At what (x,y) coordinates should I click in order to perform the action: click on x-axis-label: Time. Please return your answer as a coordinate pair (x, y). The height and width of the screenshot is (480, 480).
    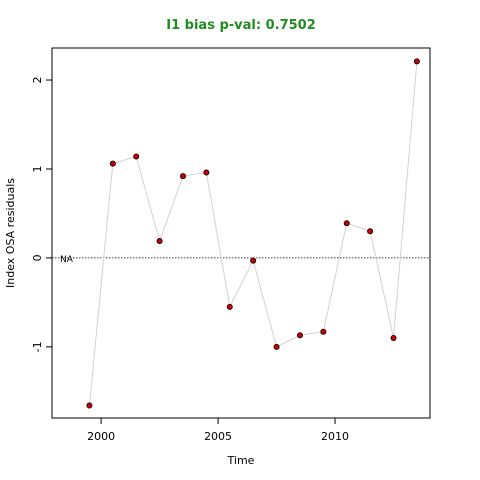
    Looking at the image, I should click on (241, 460).